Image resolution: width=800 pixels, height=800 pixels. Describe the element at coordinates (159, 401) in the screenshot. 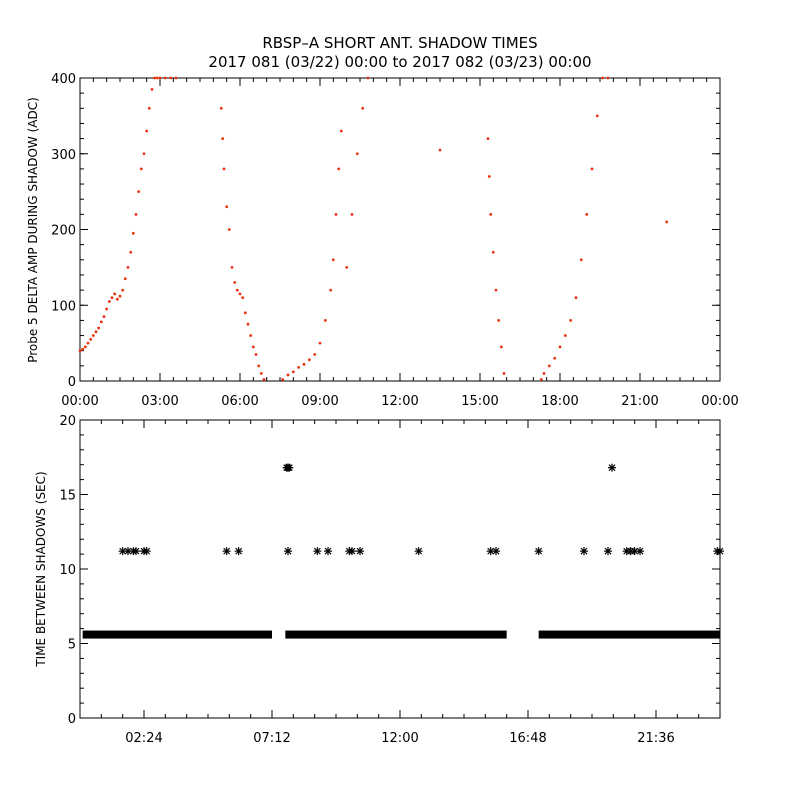

I see `x-tick-label: 03:00` at that location.